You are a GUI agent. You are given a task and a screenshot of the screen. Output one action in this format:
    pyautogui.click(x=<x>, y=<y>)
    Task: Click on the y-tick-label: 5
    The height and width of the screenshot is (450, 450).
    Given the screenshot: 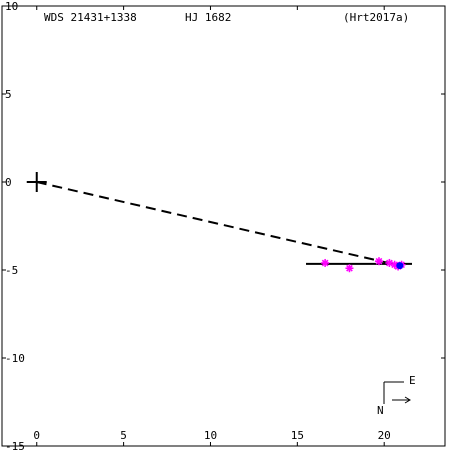 What is the action you would take?
    pyautogui.click(x=8, y=94)
    